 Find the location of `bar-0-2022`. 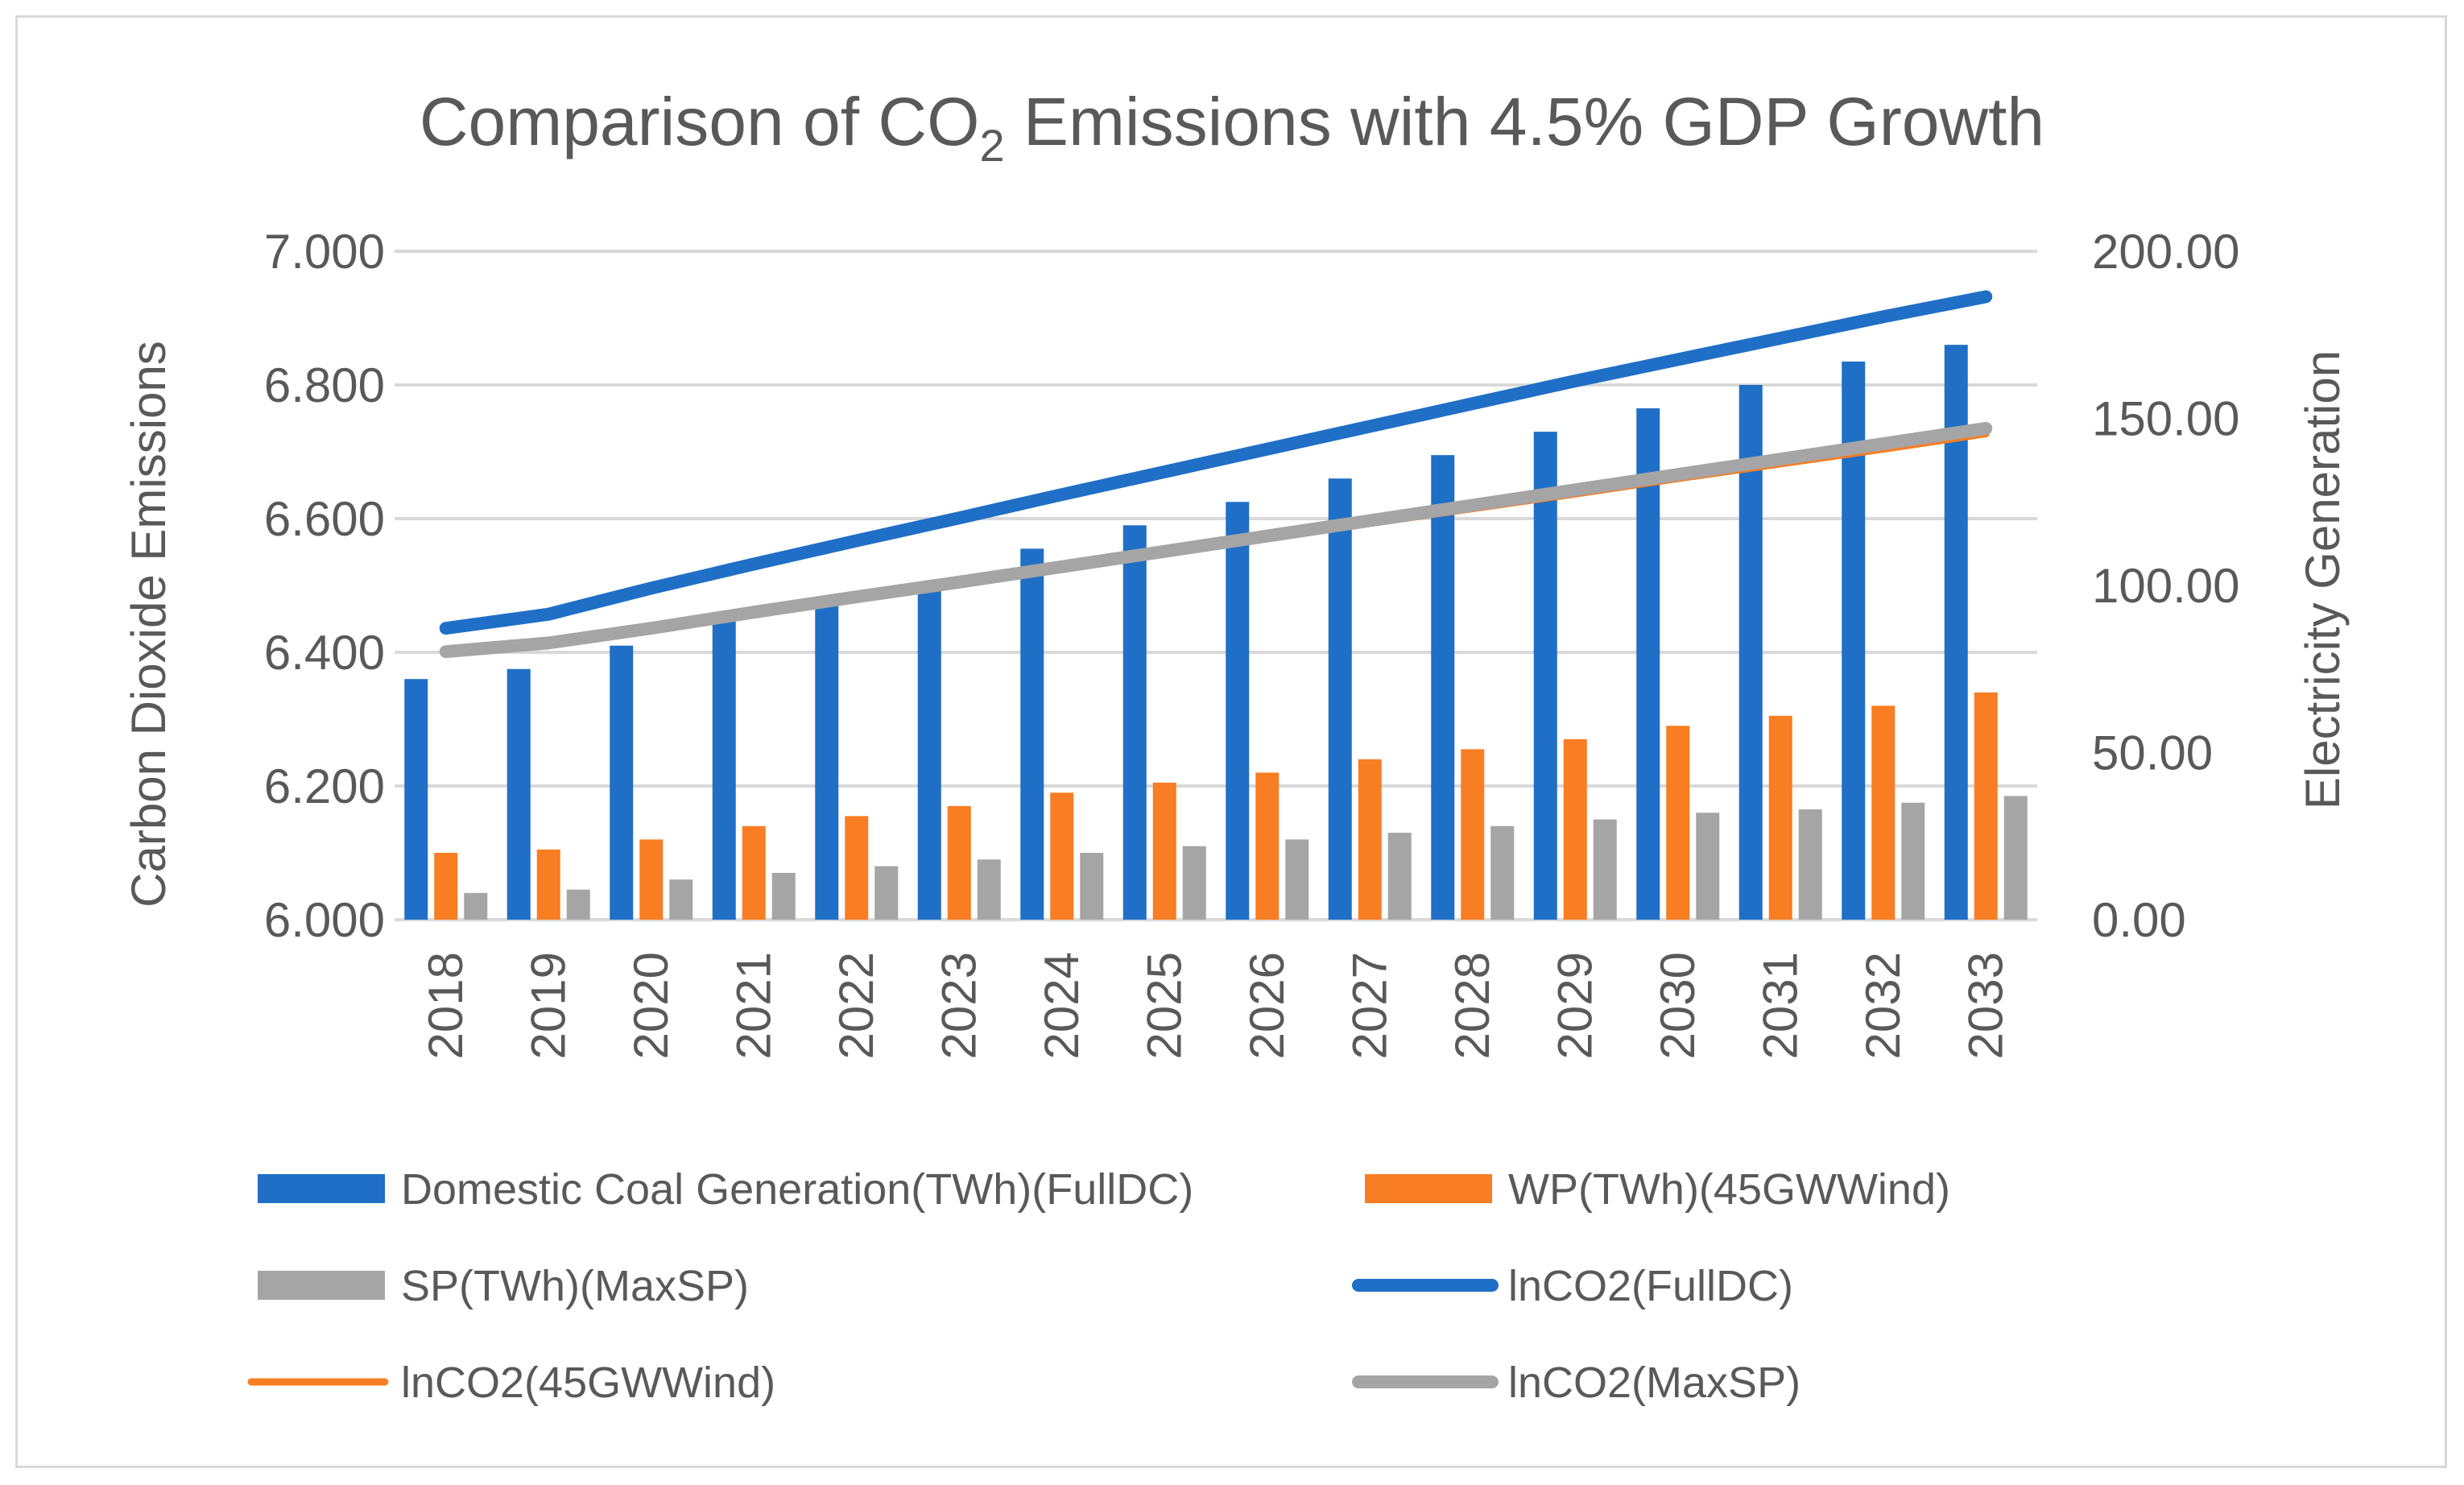

bar-0-2022 is located at coordinates (827, 759).